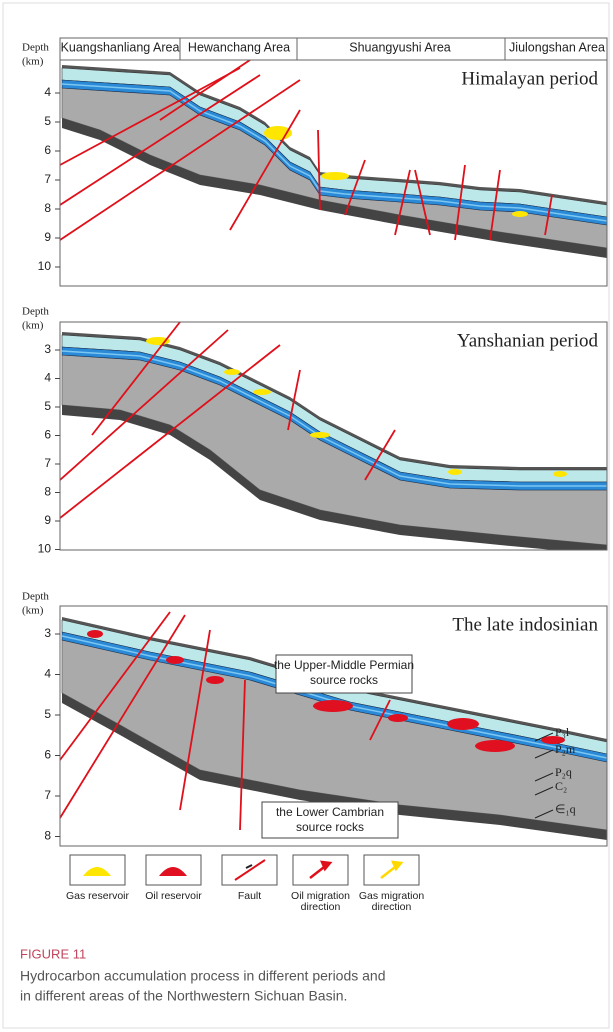  Describe the element at coordinates (320, 896) in the screenshot. I see `legend-label: Oil migration` at that location.